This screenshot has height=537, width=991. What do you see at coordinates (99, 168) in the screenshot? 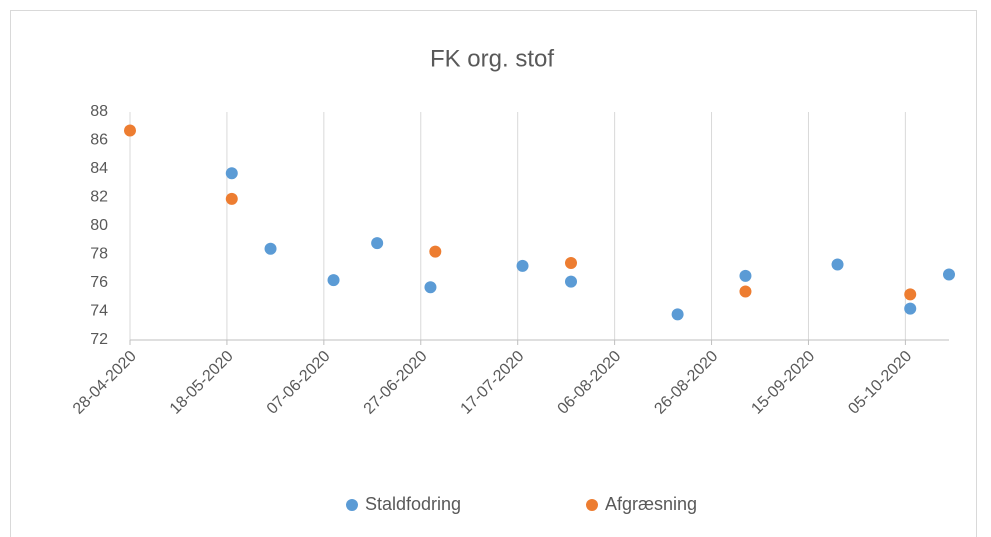
I see `y-tick-label: 84` at bounding box center [99, 168].